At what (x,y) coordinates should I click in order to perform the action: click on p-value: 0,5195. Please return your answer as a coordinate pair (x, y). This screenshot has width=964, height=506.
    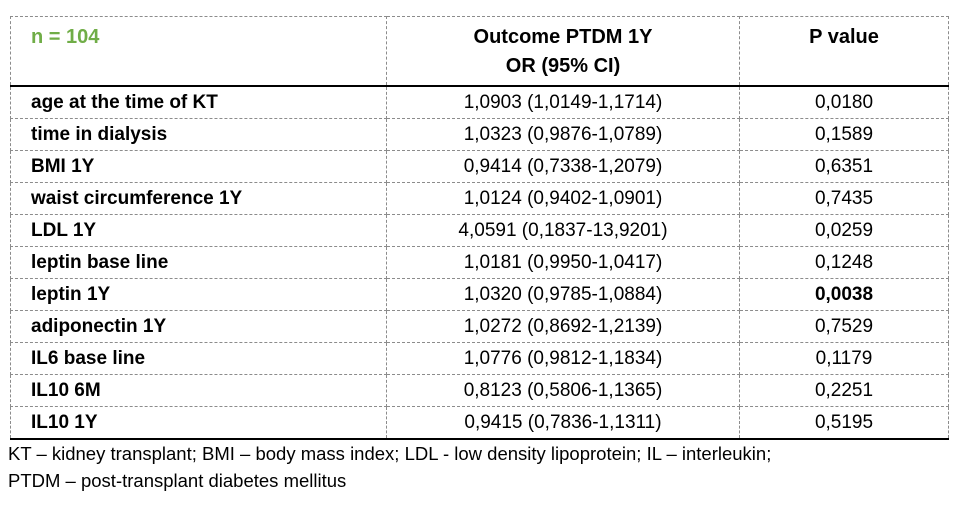
    Looking at the image, I should click on (844, 423).